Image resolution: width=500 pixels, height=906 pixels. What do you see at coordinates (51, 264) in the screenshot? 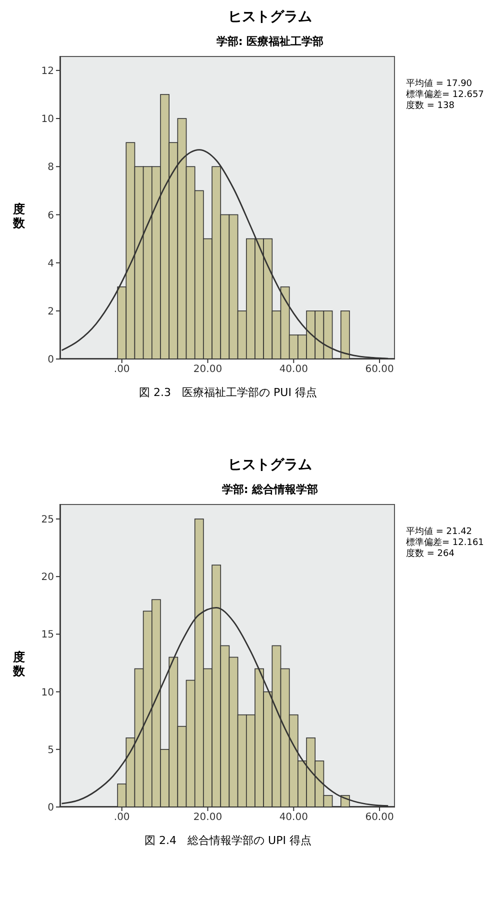
I see `y-tick-label: 4` at bounding box center [51, 264].